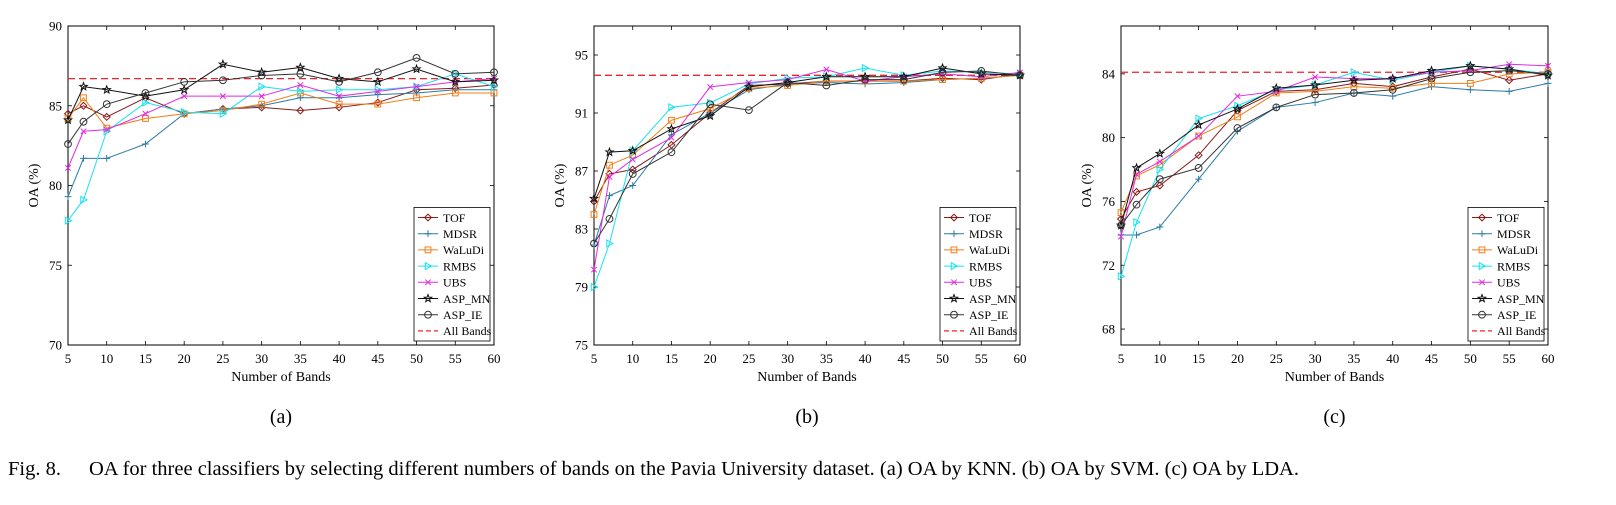  I want to click on x-axis-label: Number of Bands, so click(1335, 377).